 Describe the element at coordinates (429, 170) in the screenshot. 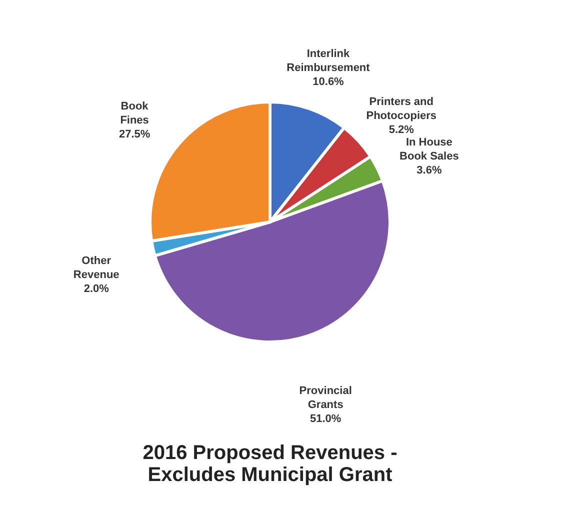

I see `data-label: 3.6%` at that location.